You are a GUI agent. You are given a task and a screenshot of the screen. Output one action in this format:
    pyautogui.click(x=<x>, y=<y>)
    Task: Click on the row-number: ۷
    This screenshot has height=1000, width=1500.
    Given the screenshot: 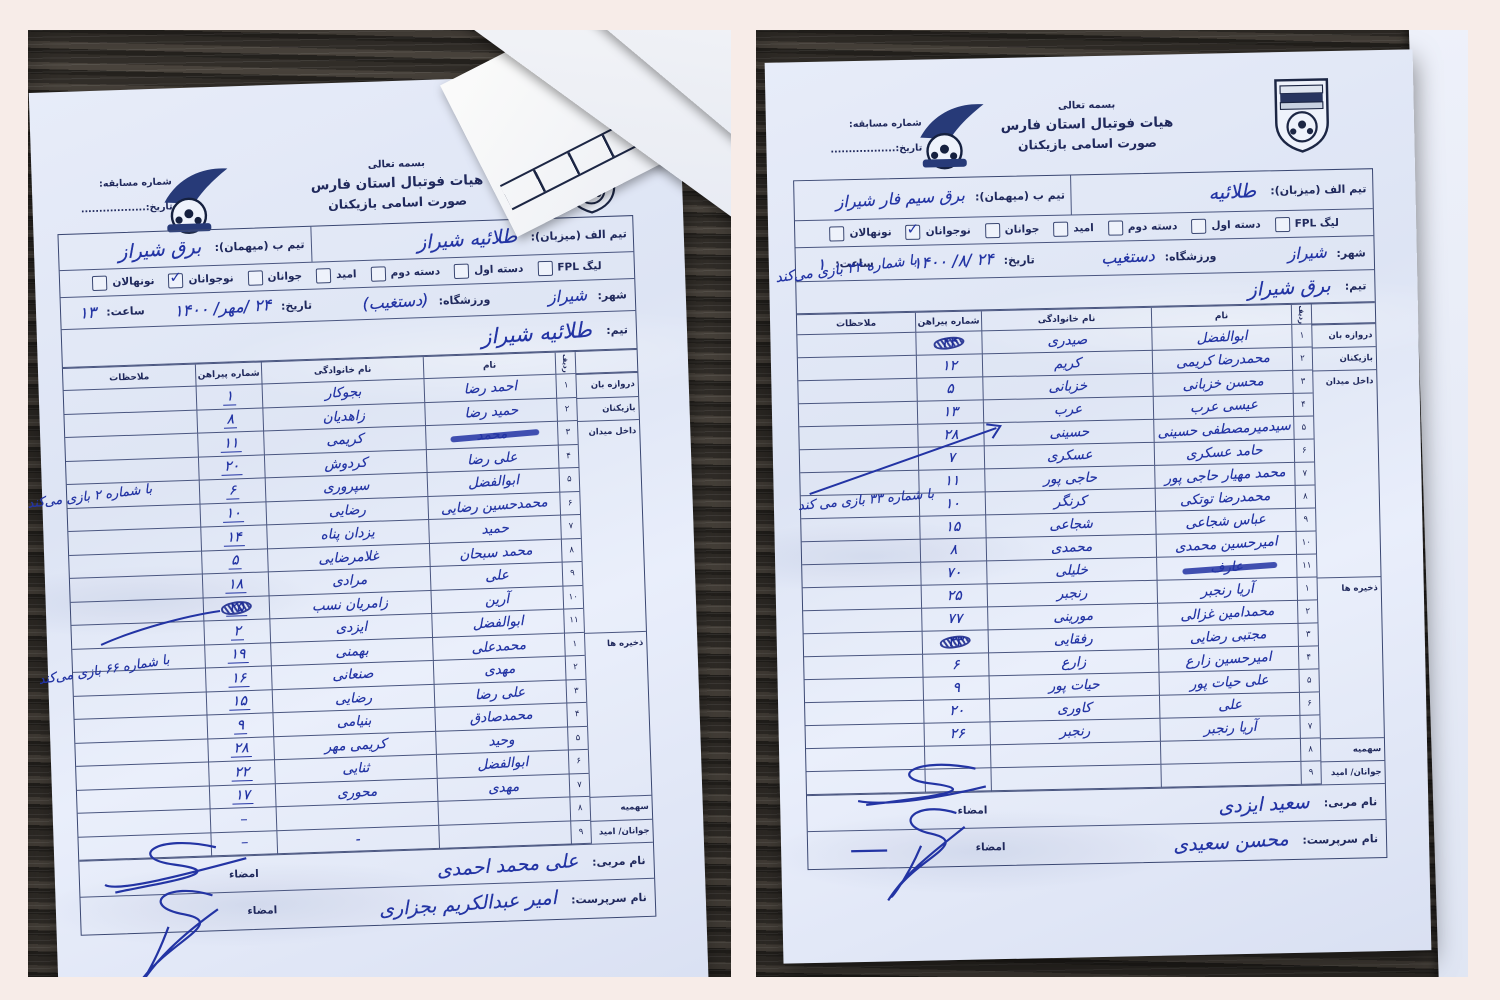 What is the action you would take?
    pyautogui.click(x=1304, y=474)
    